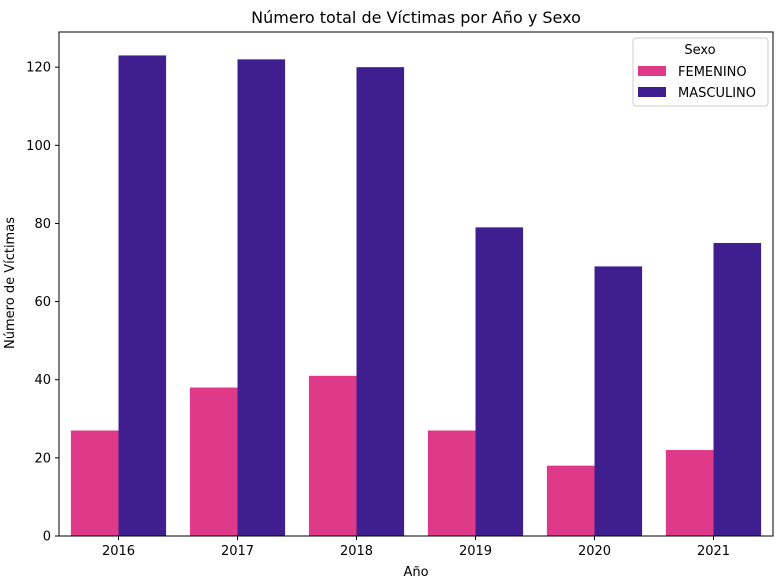 The height and width of the screenshot is (587, 782). Describe the element at coordinates (713, 551) in the screenshot. I see `x-tick-label: 2021` at that location.